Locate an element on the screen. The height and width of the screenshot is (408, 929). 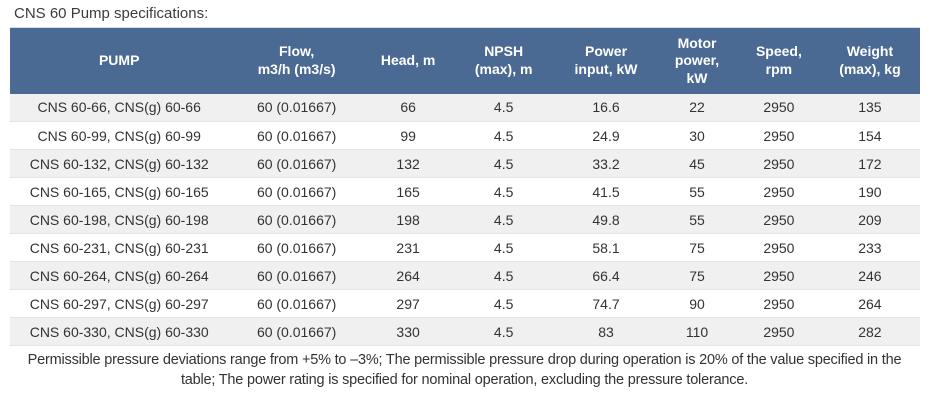
column-header-head: Head, m is located at coordinates (408, 60).